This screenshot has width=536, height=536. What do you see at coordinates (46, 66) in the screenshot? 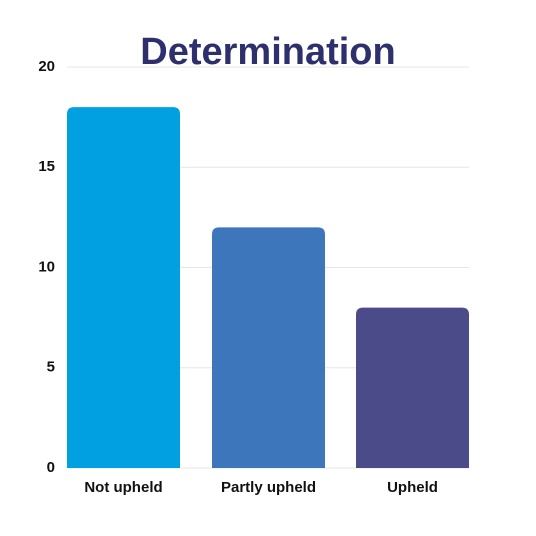
I see `y-tick-label: 20` at bounding box center [46, 66].